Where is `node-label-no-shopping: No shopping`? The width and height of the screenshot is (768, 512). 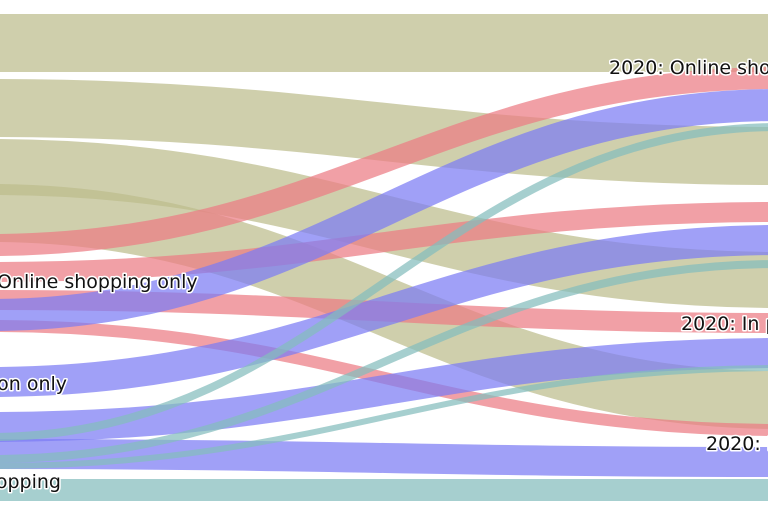 node-label-no-shopping: No shopping is located at coordinates (30, 482).